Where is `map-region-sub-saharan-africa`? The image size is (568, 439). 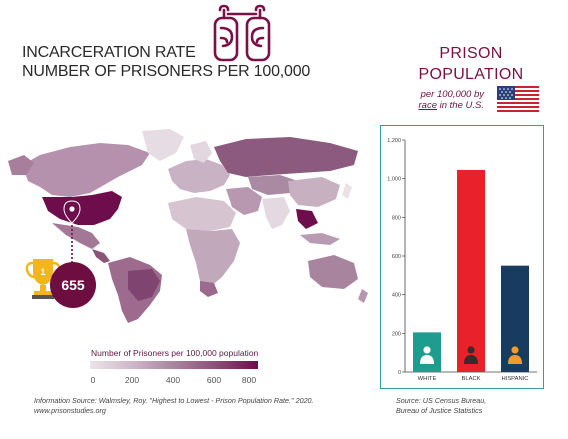
map-region-sub-saharan-africa is located at coordinates (213, 258).